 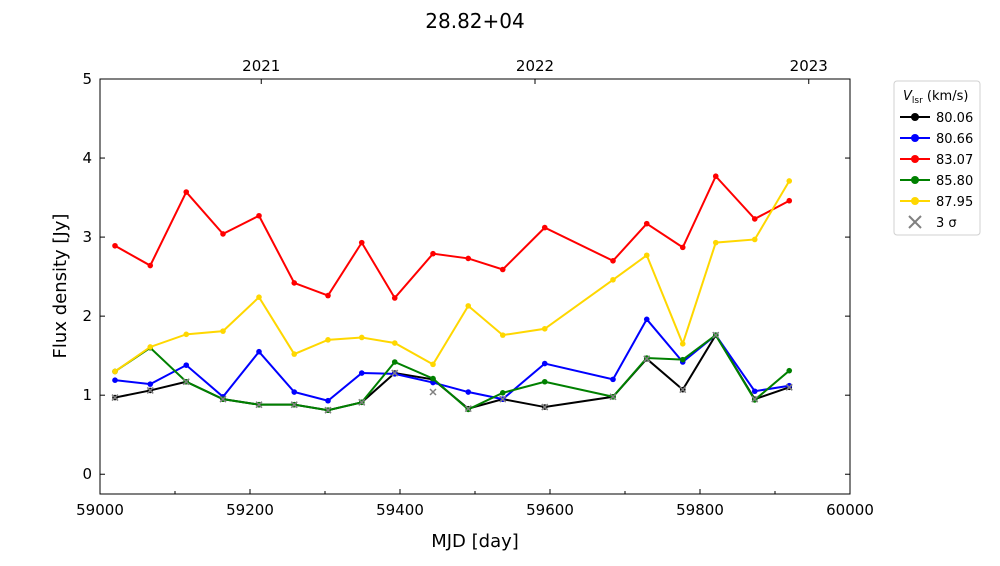 I want to click on y-tick-label: 1, so click(x=87, y=395).